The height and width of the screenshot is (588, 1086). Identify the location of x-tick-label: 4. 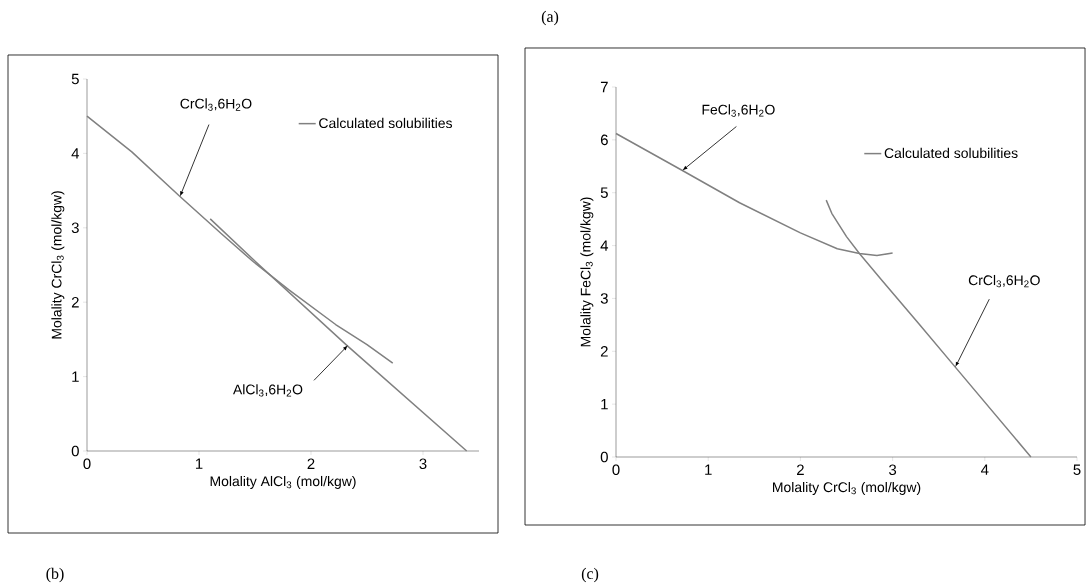
(985, 469).